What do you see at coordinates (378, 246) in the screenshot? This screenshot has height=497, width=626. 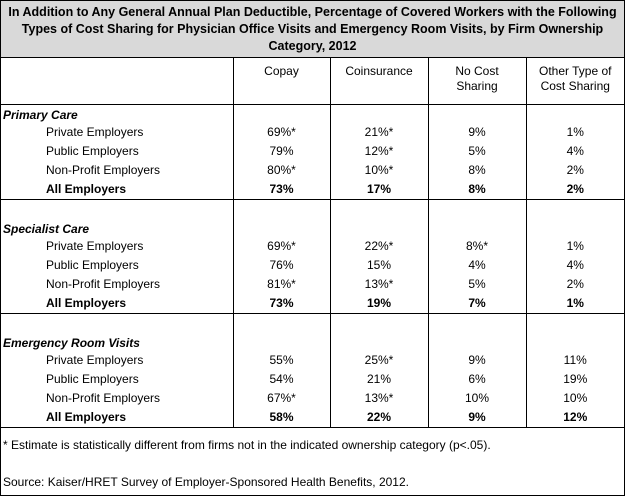 I see `cell-coinsurance: 22%*` at bounding box center [378, 246].